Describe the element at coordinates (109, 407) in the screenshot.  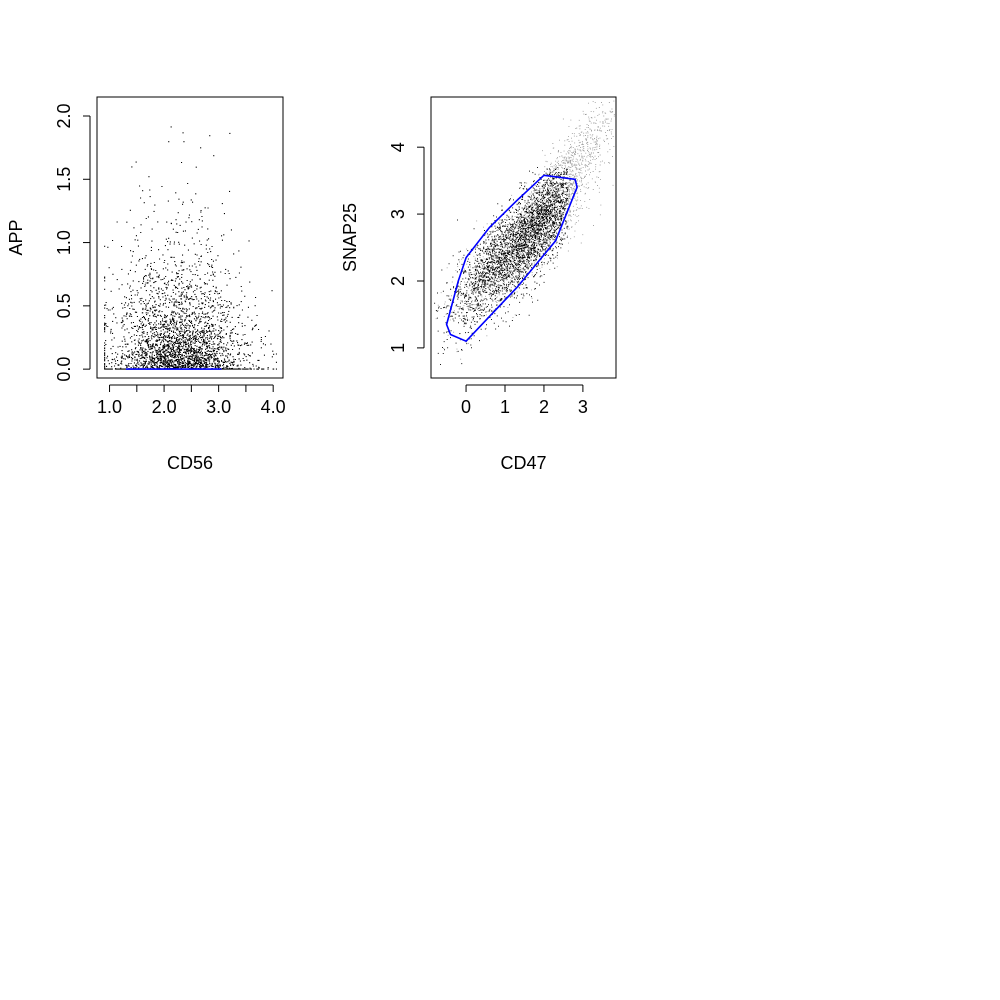
I see `x-tick-label: 1.0` at that location.